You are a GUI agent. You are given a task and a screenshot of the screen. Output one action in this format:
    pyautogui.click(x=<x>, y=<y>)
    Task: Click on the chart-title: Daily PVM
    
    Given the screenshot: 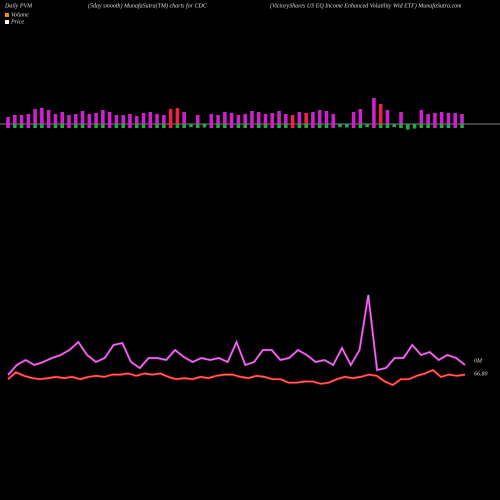 What is the action you would take?
    pyautogui.click(x=18, y=6)
    